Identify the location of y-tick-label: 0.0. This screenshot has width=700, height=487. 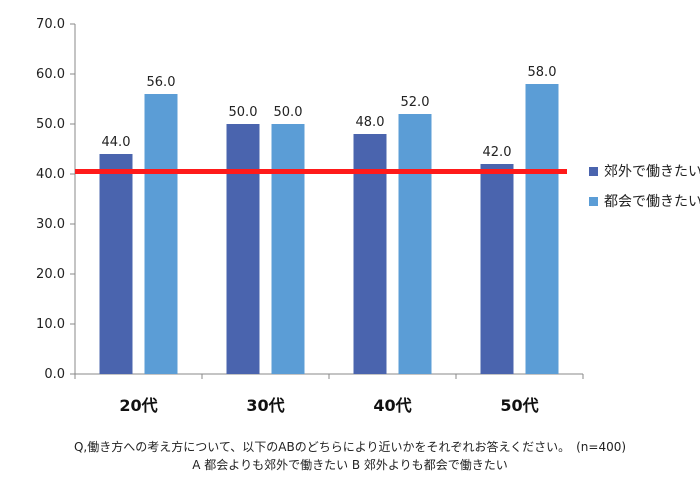
(54, 374).